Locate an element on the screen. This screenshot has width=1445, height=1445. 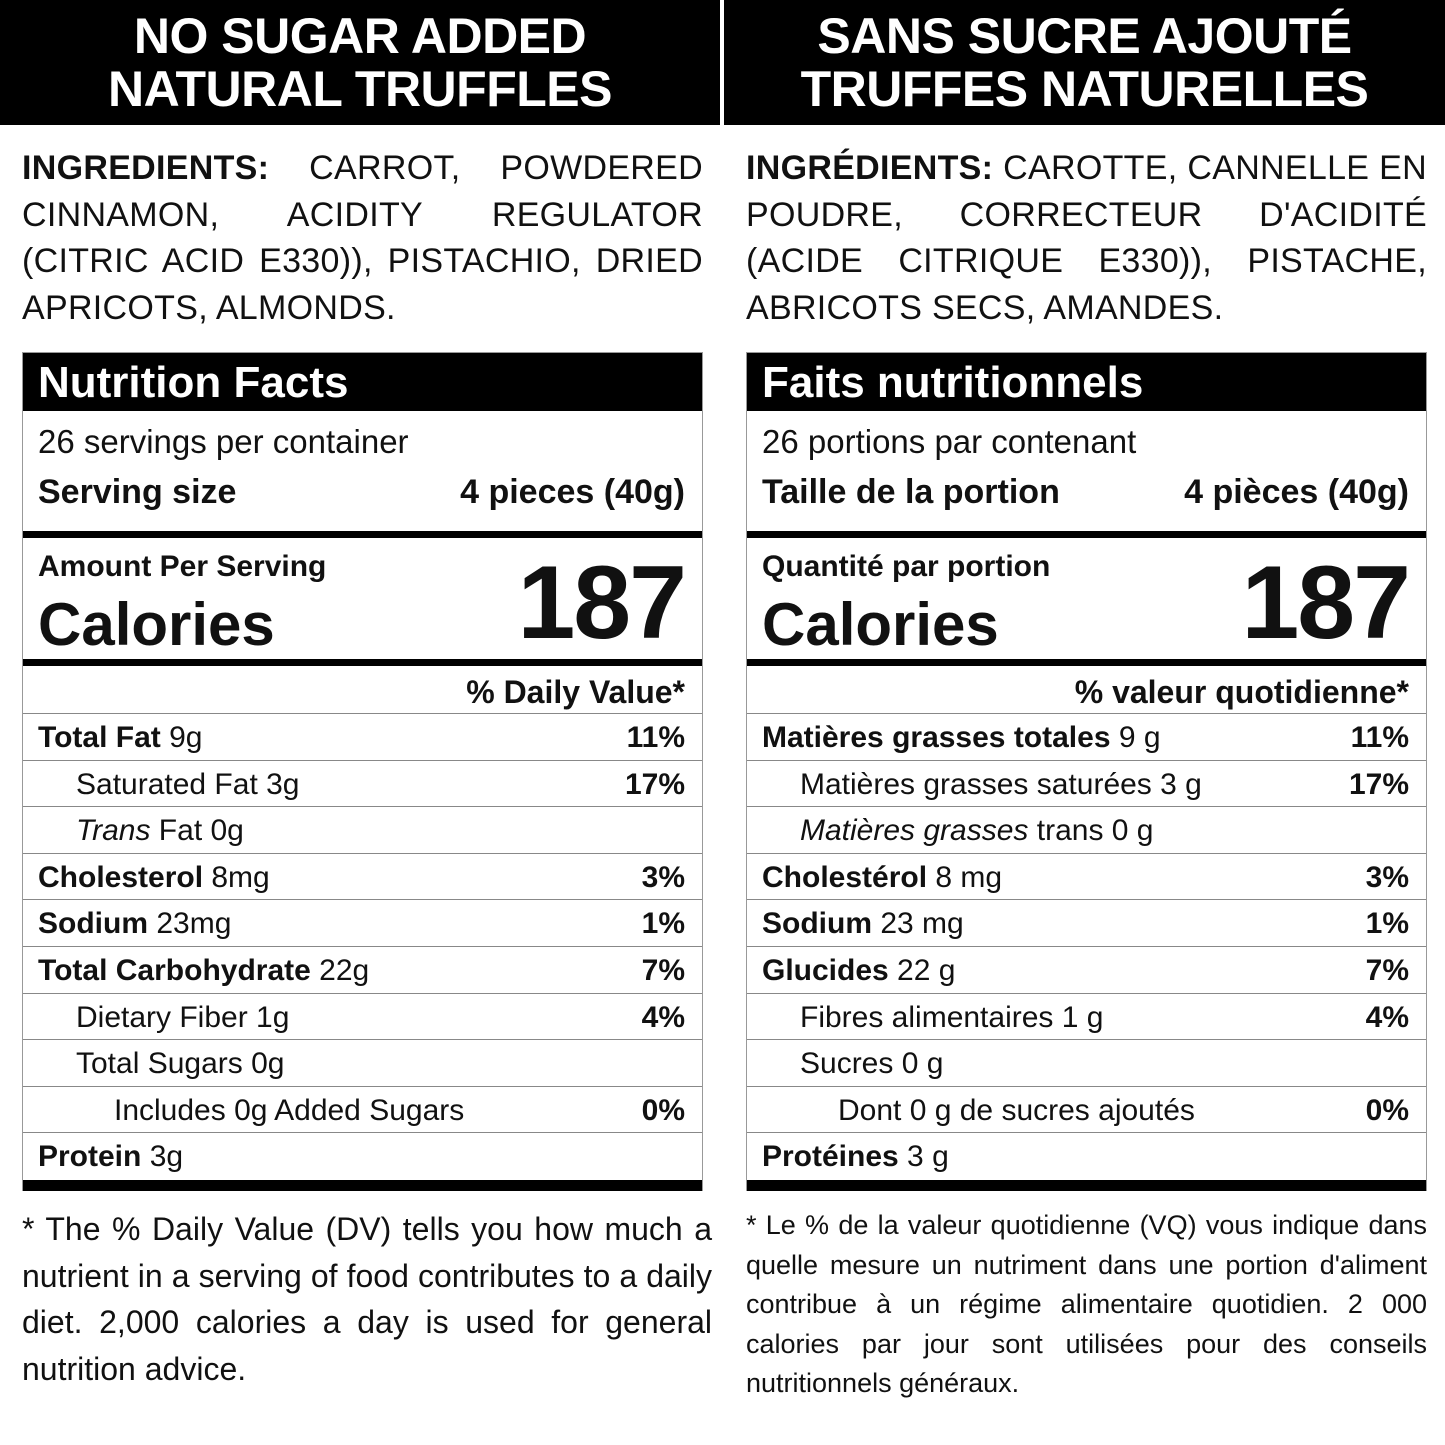
product-title-en: NO SUGAR ADDED NATURAL TRUFFLES is located at coordinates (360, 62).